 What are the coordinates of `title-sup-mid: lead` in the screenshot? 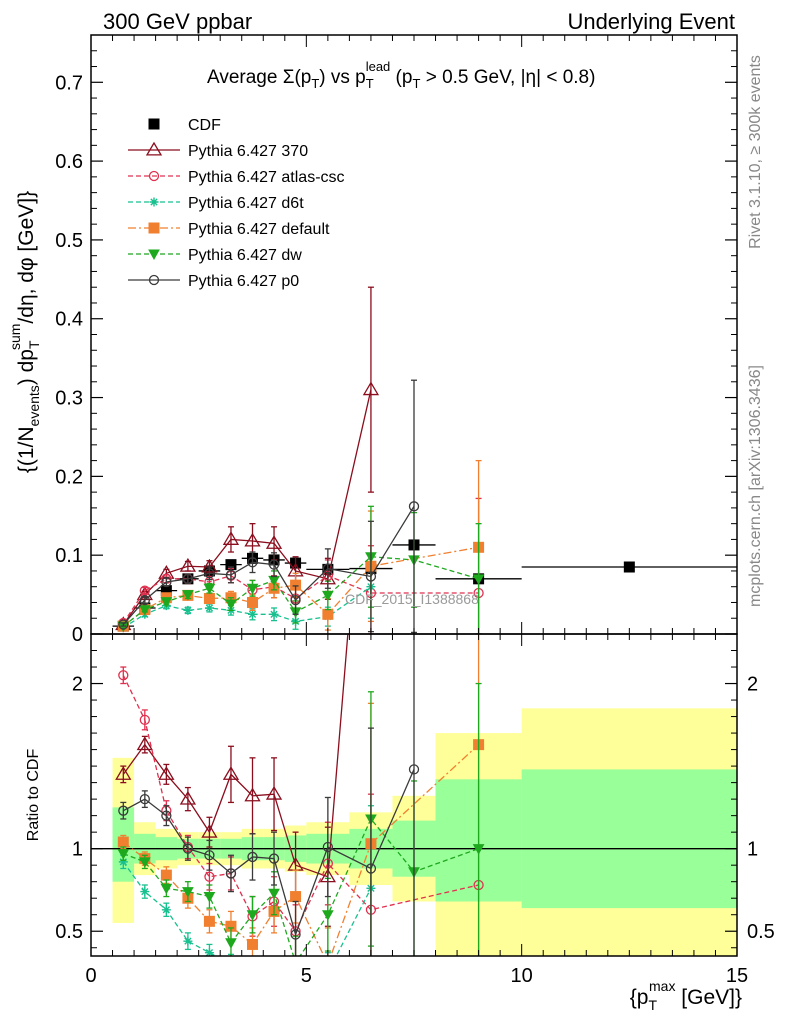 It's located at (378, 66).